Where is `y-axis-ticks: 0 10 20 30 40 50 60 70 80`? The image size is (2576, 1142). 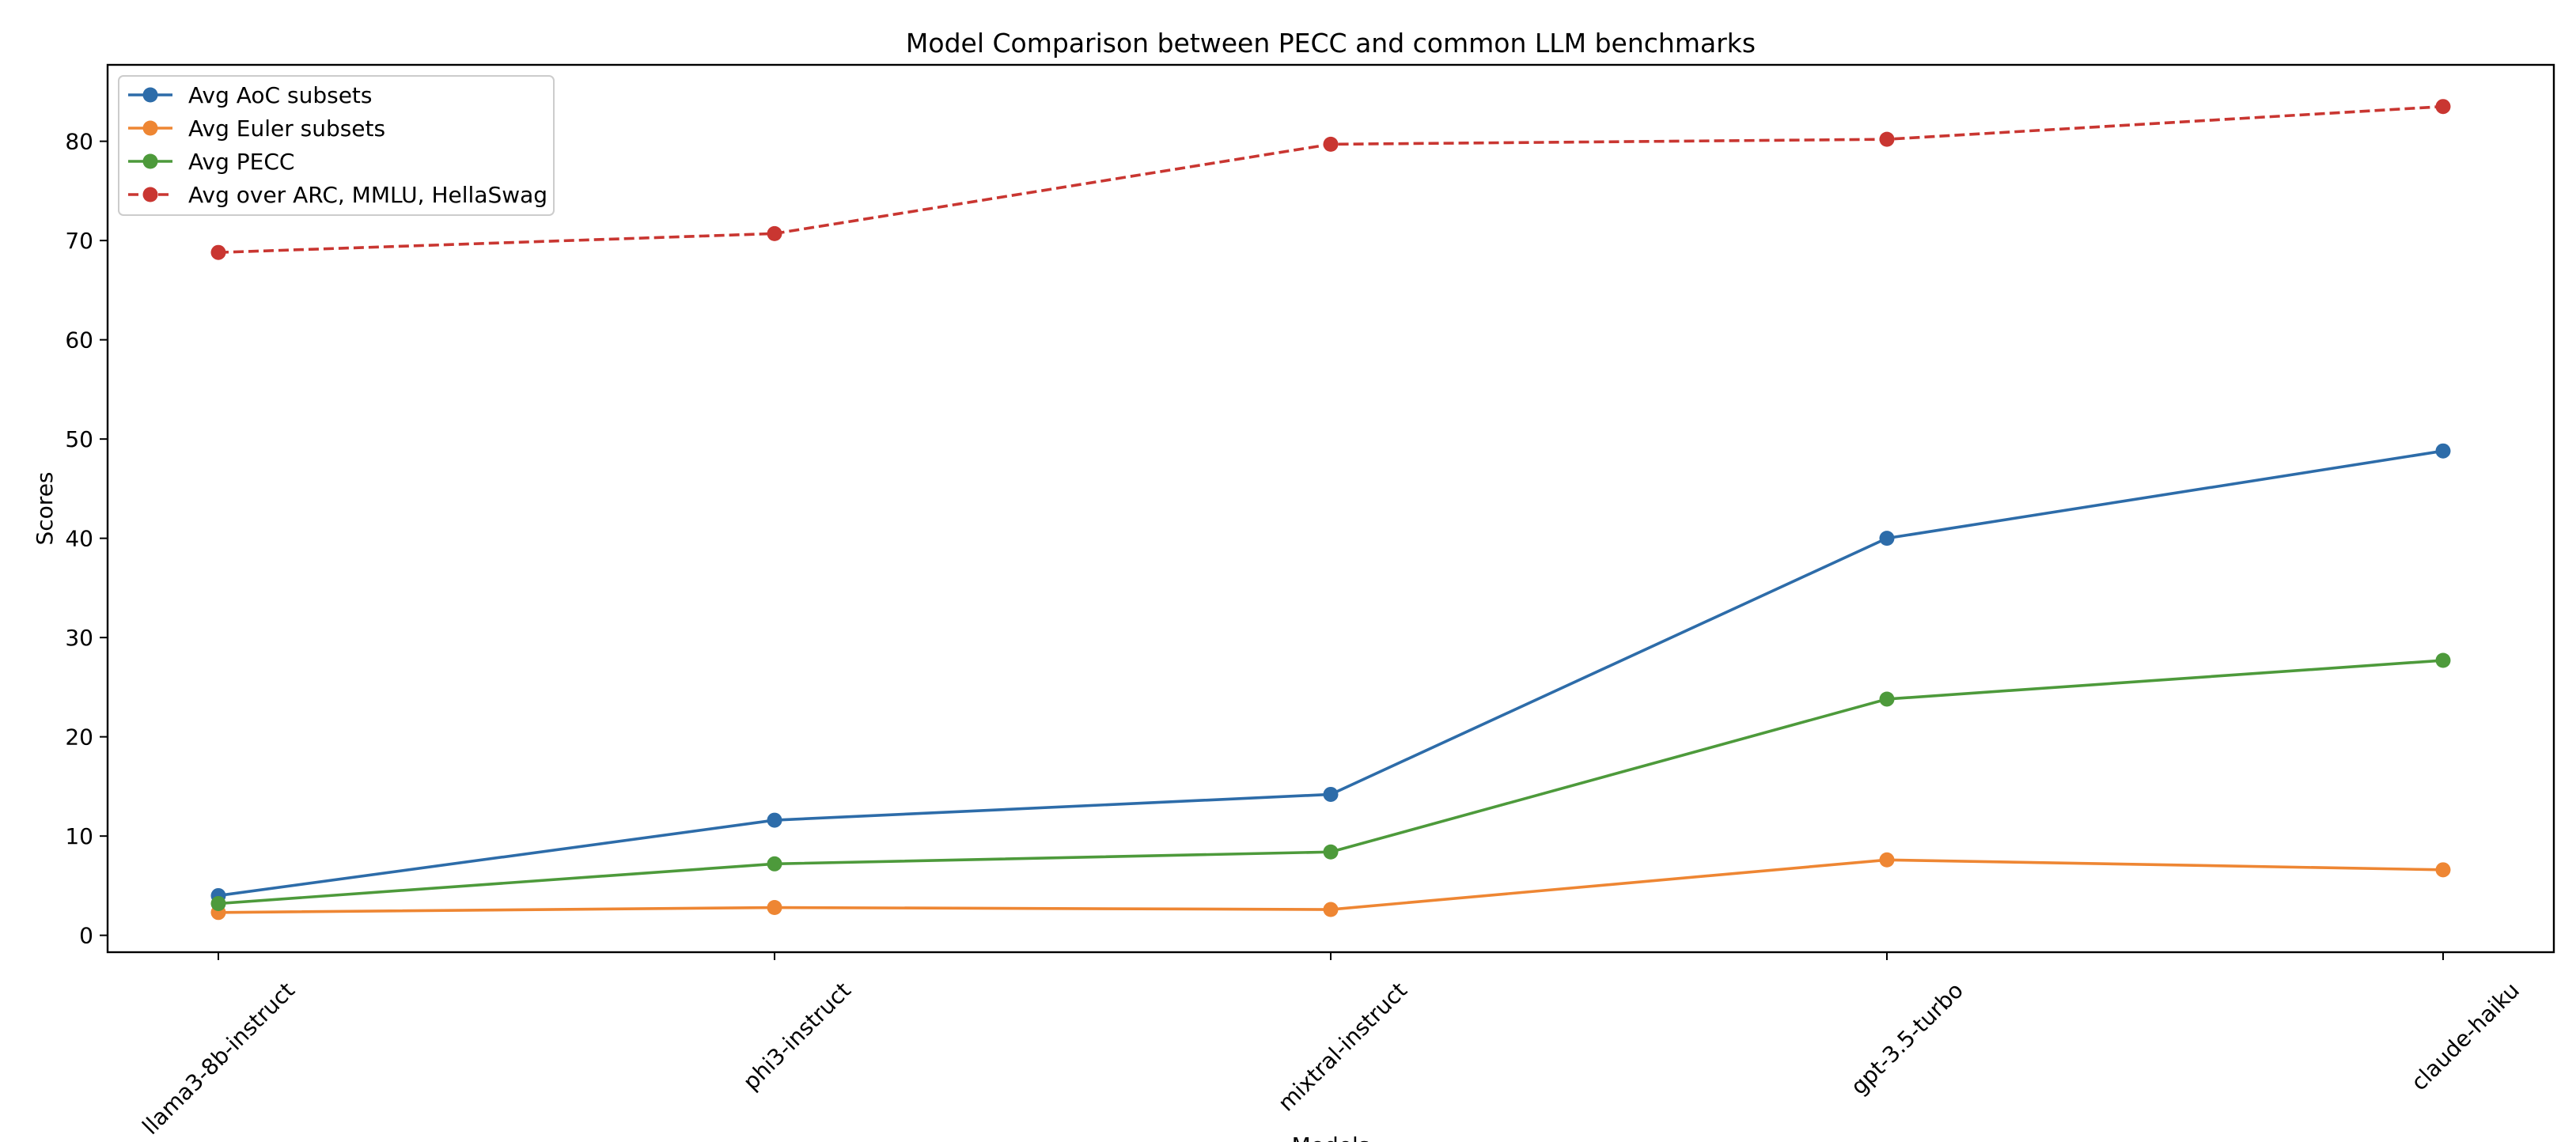
y-axis-ticks: 0 10 20 30 40 50 60 70 80 is located at coordinates (86, 539).